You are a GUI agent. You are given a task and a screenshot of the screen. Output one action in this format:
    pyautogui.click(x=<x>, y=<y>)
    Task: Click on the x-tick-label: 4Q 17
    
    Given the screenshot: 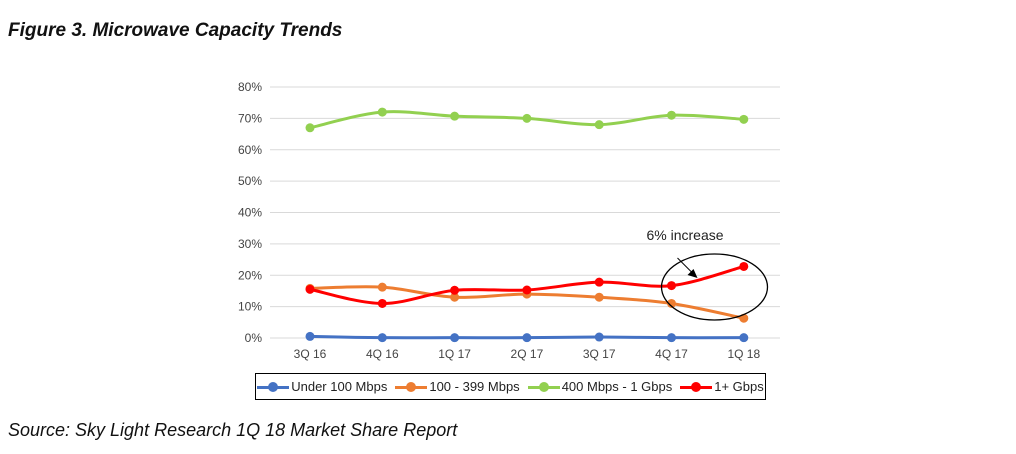 What is the action you would take?
    pyautogui.click(x=671, y=354)
    